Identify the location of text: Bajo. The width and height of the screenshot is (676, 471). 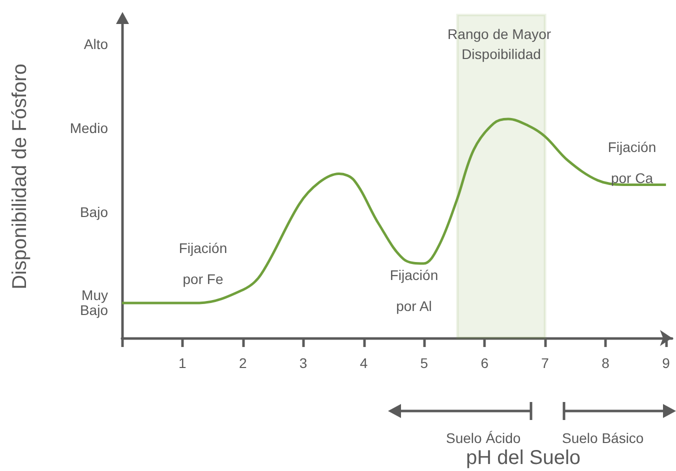
(93, 212).